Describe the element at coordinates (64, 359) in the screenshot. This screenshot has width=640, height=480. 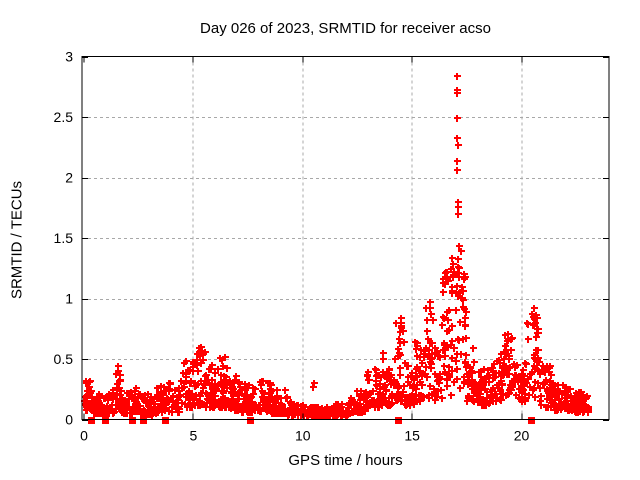
I see `y-tick-label: 0.5` at that location.